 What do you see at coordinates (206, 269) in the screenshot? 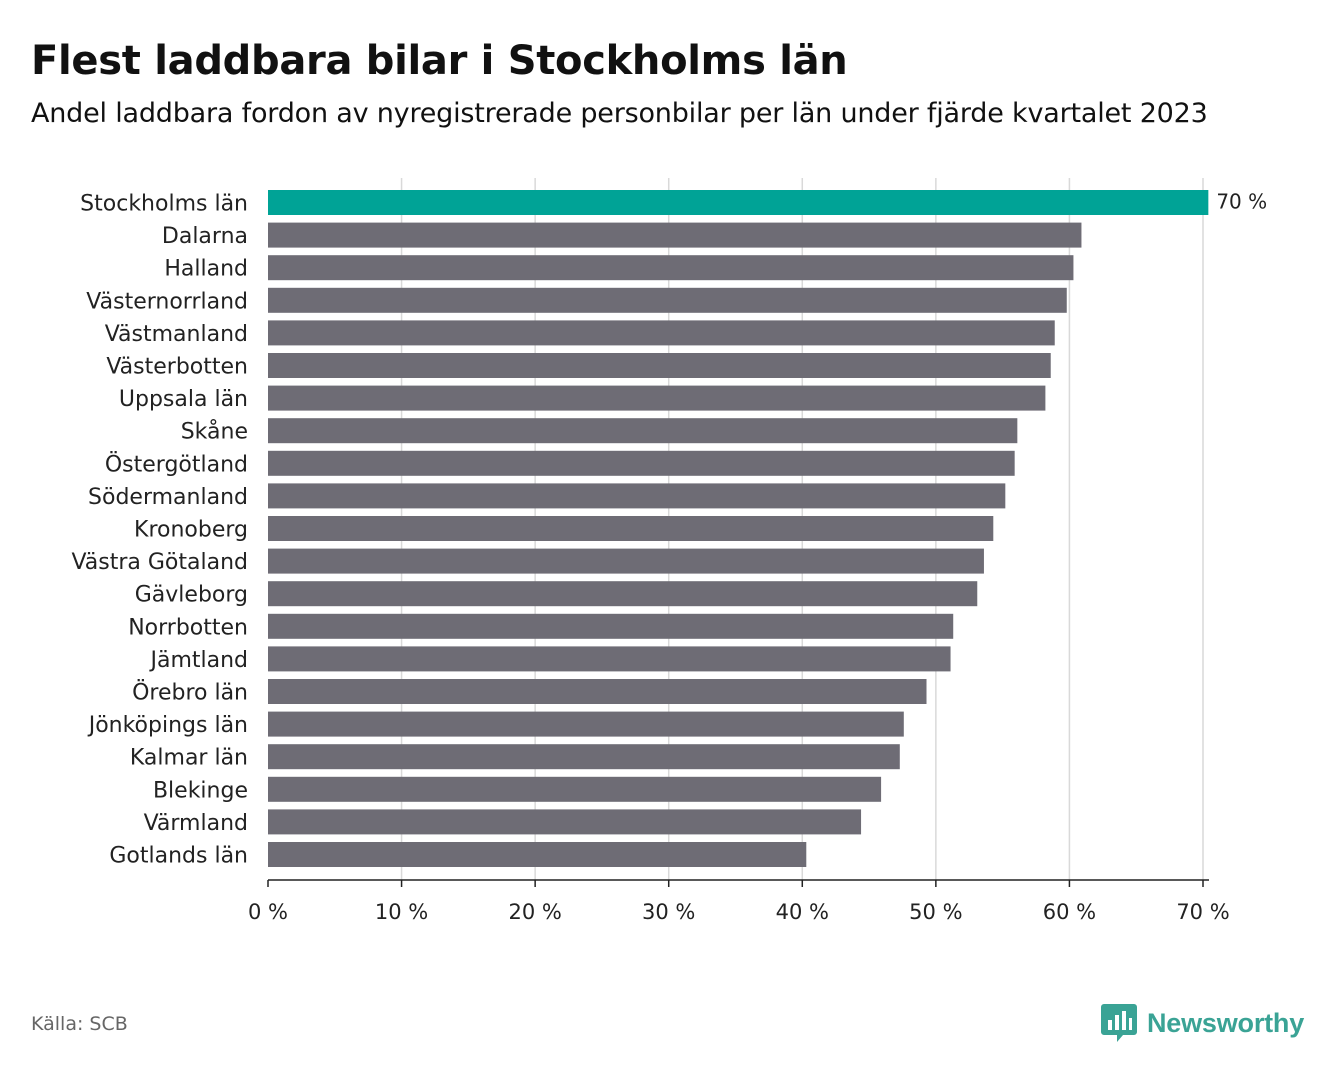
I see `category-label: Halland` at bounding box center [206, 269].